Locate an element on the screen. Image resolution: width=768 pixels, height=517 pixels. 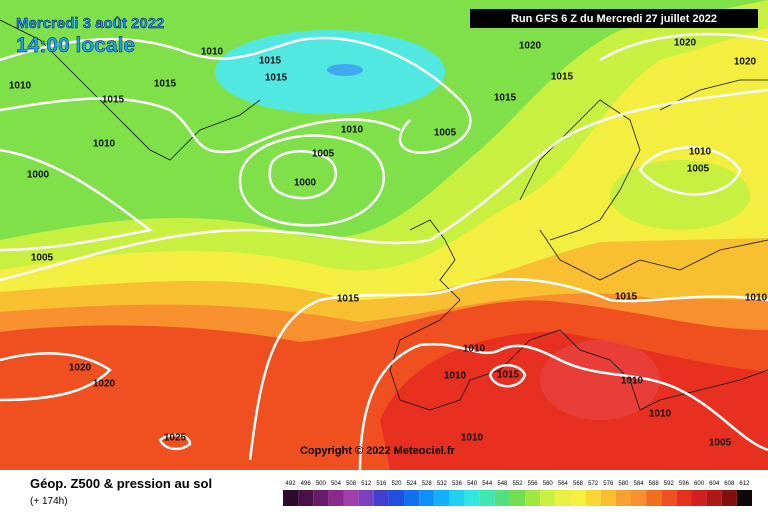
scale-label: 564 is located at coordinates (563, 484).